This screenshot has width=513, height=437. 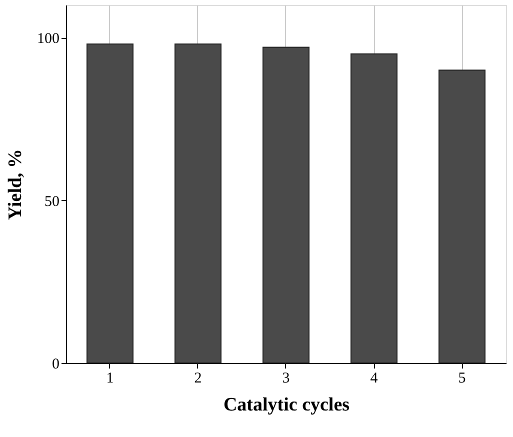 What do you see at coordinates (462, 378) in the screenshot?
I see `x-tick-label: 5` at bounding box center [462, 378].